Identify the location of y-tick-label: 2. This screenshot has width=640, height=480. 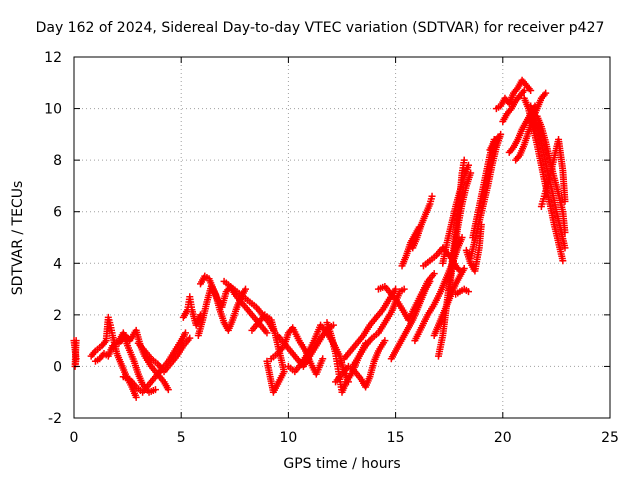
(57, 316).